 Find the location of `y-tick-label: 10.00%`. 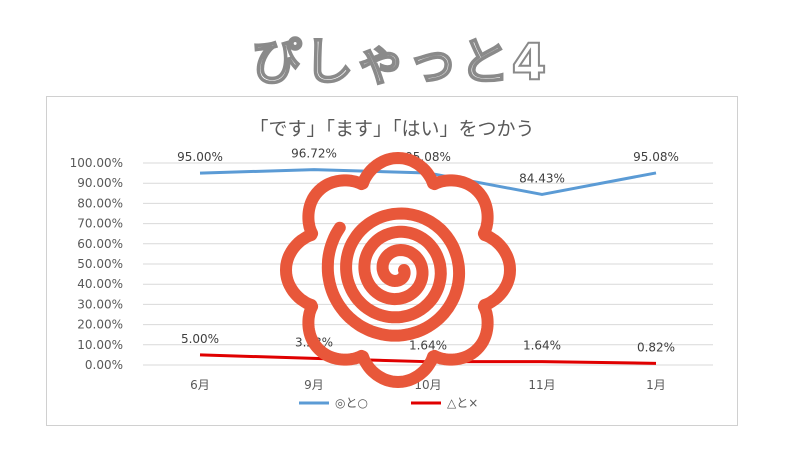

y-tick-label: 10.00% is located at coordinates (100, 345).